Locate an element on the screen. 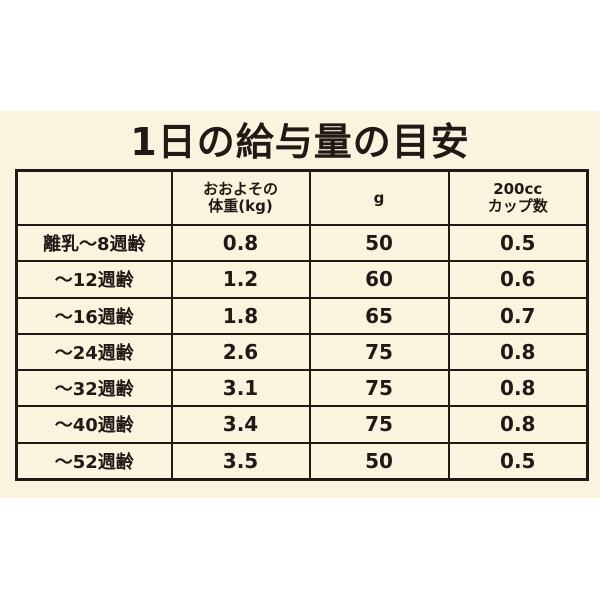 Image resolution: width=600 pixels, height=600 pixels. table-row: 〜32週齢 3.1 75 0.8 is located at coordinates (302, 388).